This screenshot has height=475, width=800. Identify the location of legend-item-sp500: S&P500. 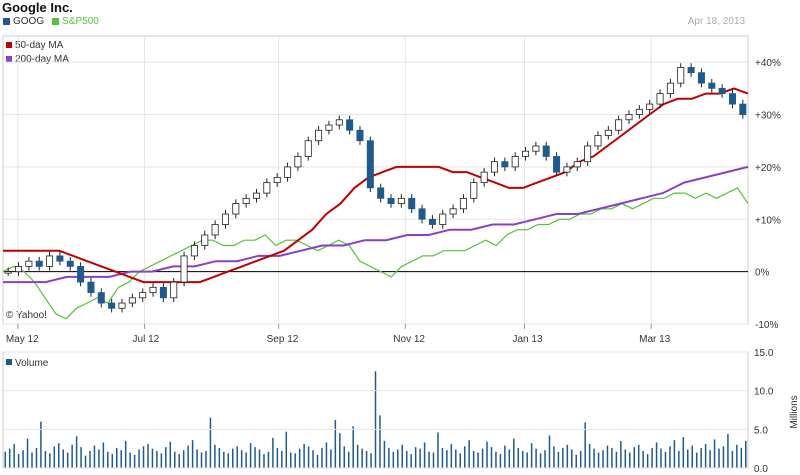
(75, 21).